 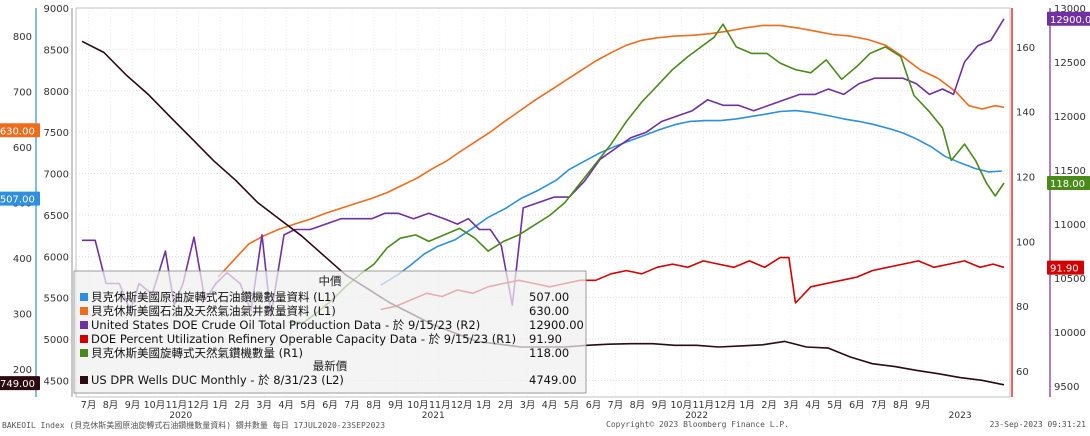 I want to click on tick-label-r2-2: 10500, so click(x=1070, y=279).